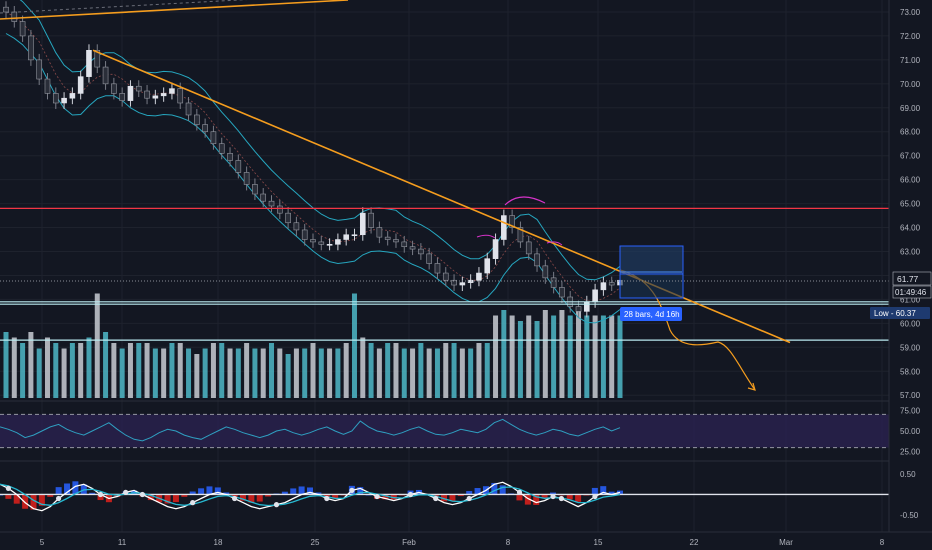 Image resolution: width=932 pixels, height=550 pixels. Describe the element at coordinates (124, 7) in the screenshot. I see `upper-dashed-line` at that location.